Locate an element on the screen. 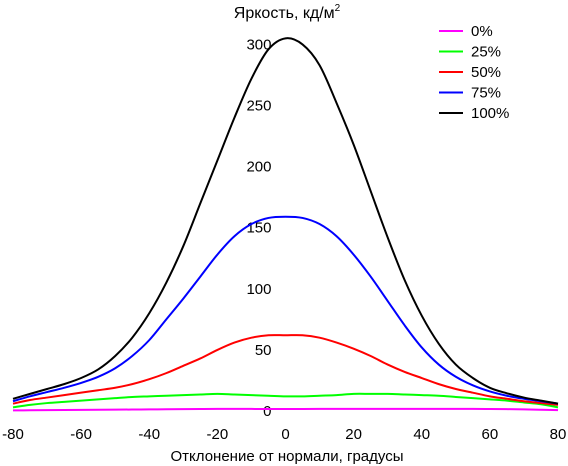 The image size is (568, 466). y-tick-label: 150 is located at coordinates (258, 228).